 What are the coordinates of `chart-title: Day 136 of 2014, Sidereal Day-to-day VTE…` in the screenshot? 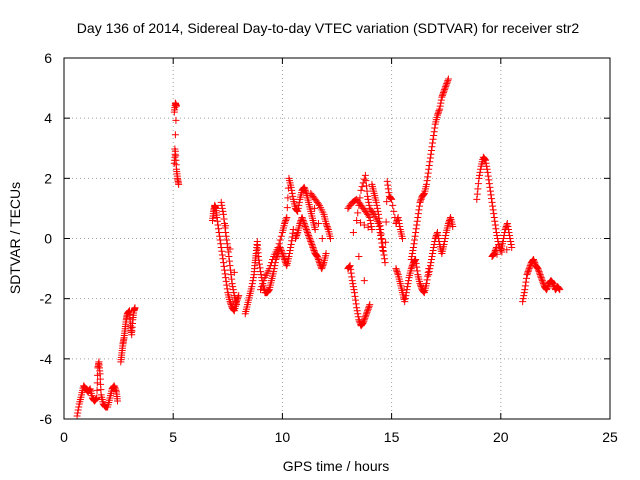 It's located at (328, 28).